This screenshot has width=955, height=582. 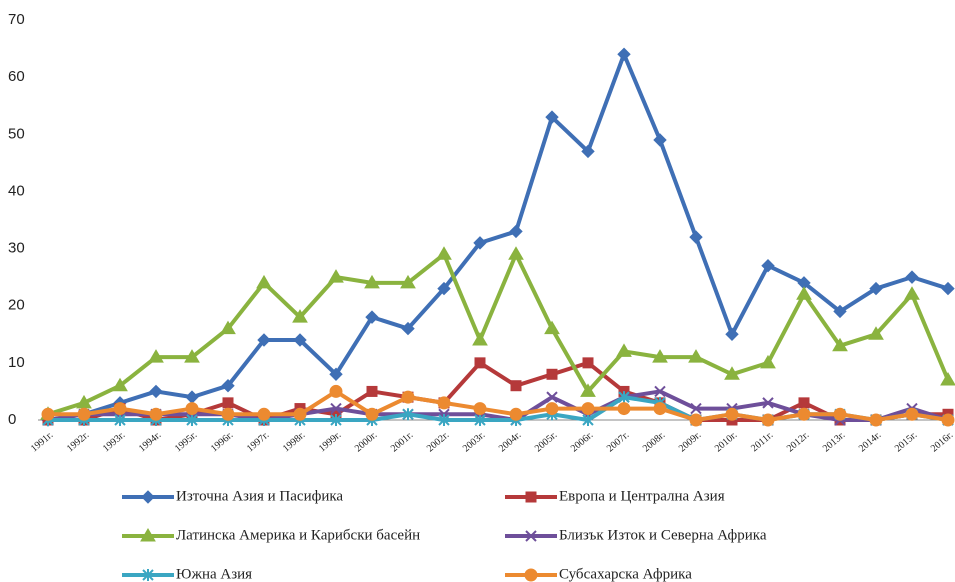 I want to click on x-tick-label: 2014г., so click(x=870, y=442).